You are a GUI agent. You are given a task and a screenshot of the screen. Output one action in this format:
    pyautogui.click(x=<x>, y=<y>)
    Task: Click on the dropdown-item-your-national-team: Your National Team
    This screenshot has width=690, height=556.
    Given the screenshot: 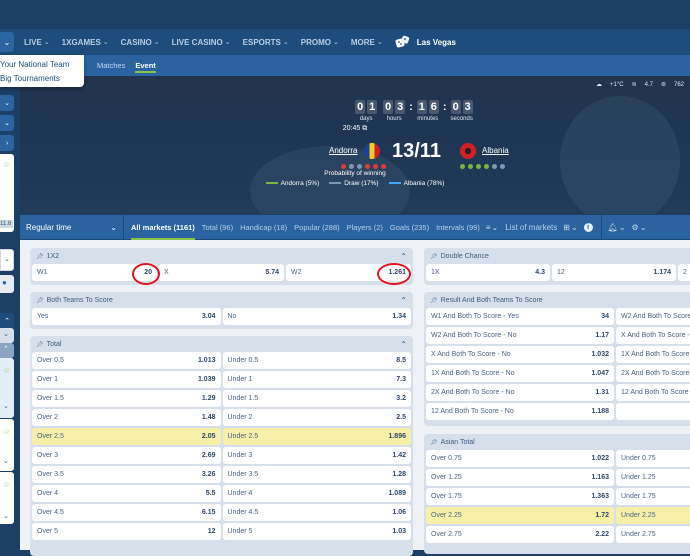 What is the action you would take?
    pyautogui.click(x=35, y=64)
    